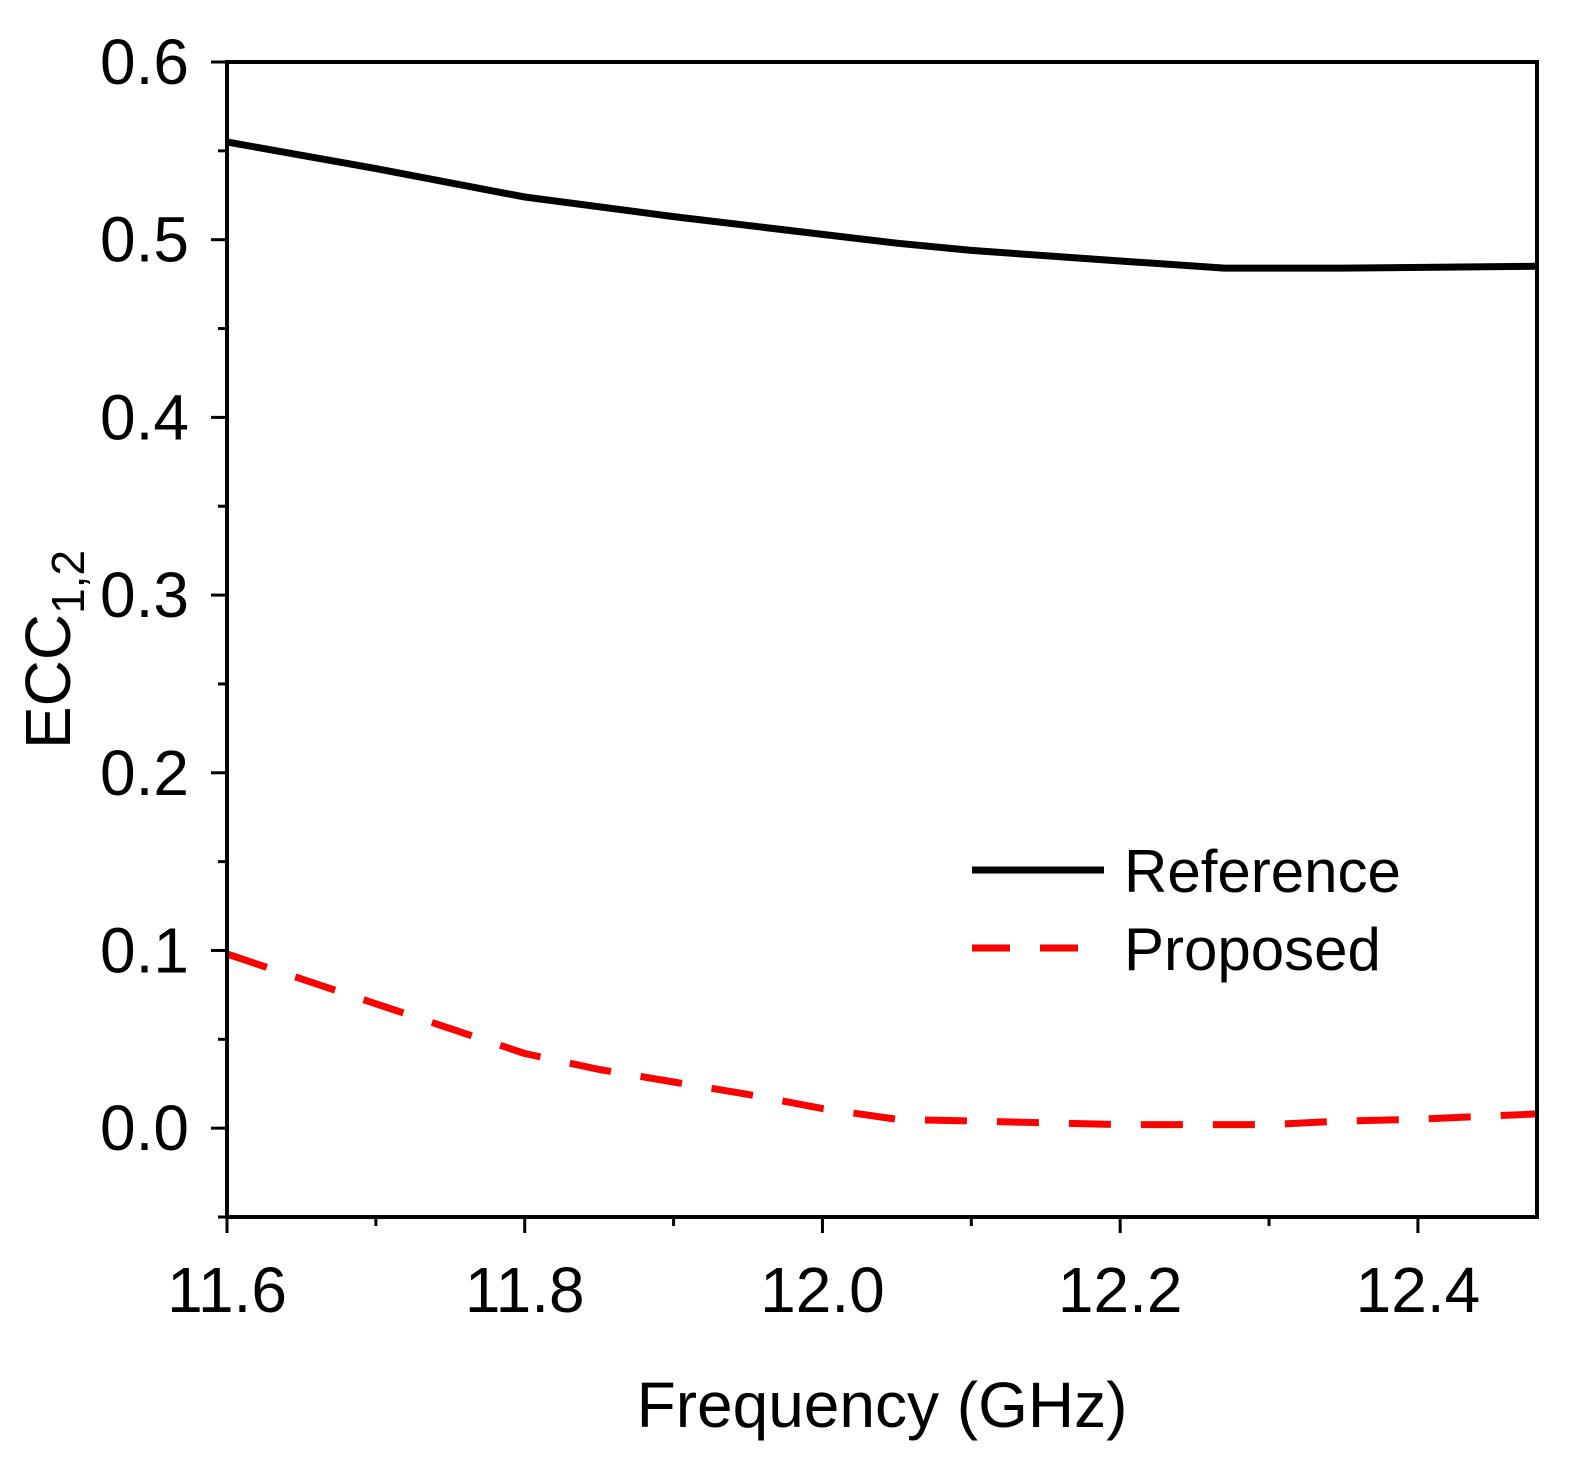  I want to click on series-line-reference, so click(882, 205).